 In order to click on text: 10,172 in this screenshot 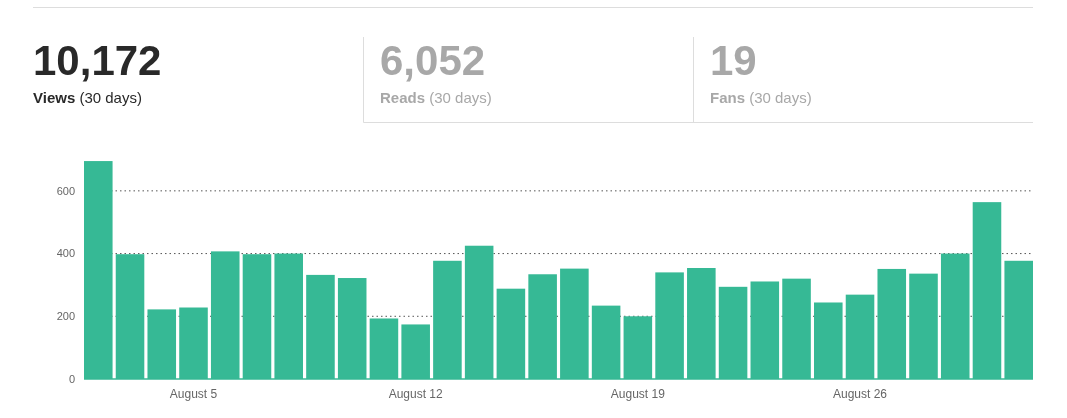, I will do `click(97, 60)`.